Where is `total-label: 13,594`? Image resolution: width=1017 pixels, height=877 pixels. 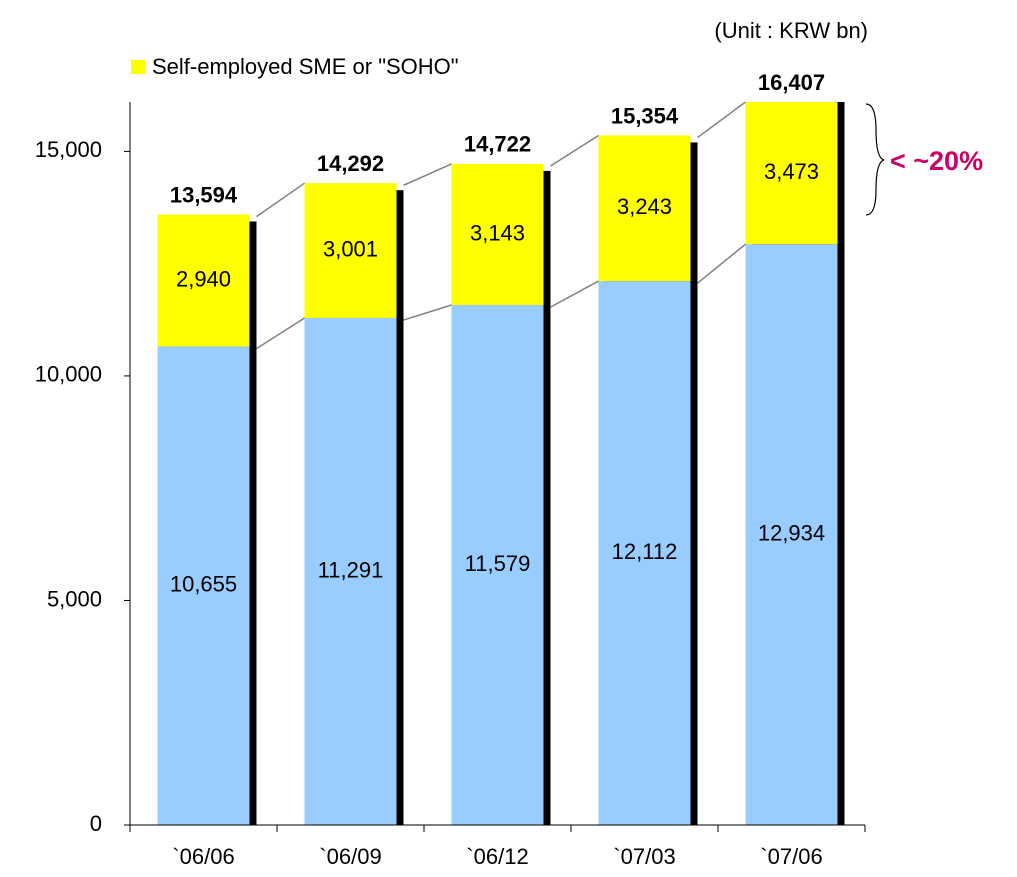
total-label: 13,594 is located at coordinates (204, 194).